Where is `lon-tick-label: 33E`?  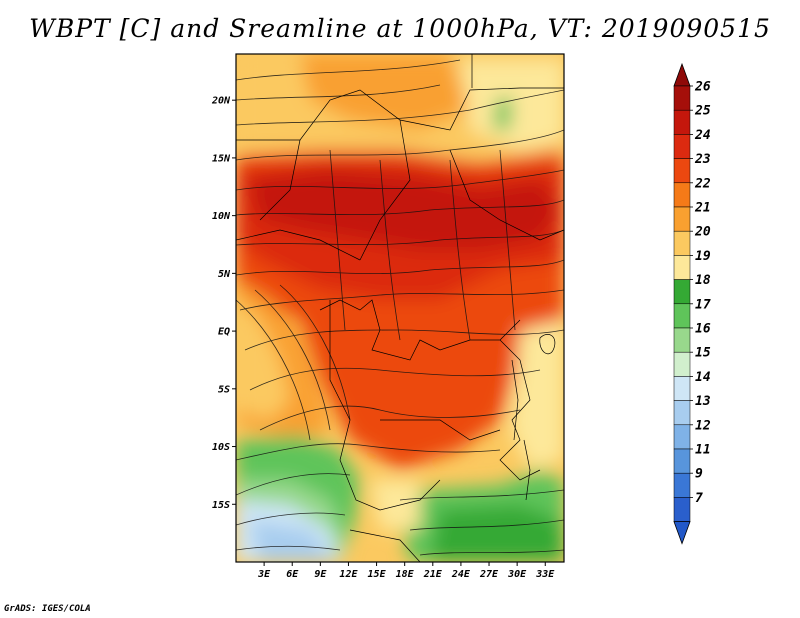 lon-tick-label: 33E is located at coordinates (545, 574).